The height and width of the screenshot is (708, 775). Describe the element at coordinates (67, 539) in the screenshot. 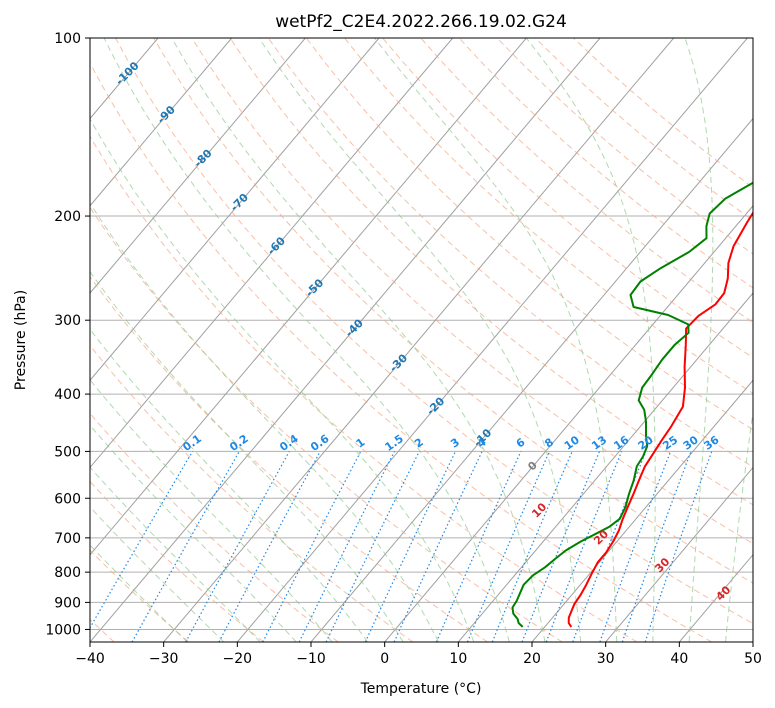

I see `y-tick-label: 700` at that location.